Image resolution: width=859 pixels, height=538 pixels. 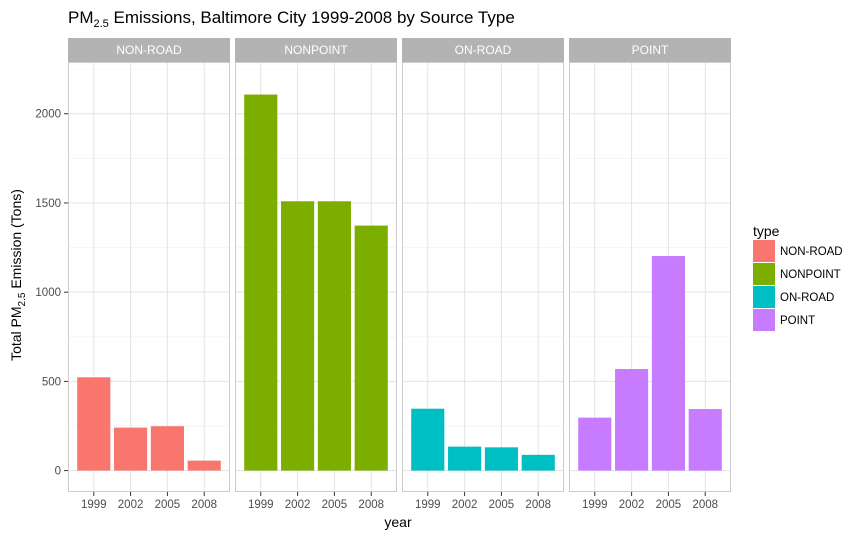 I want to click on y-axis-title-main: Total PM, so click(x=16, y=333).